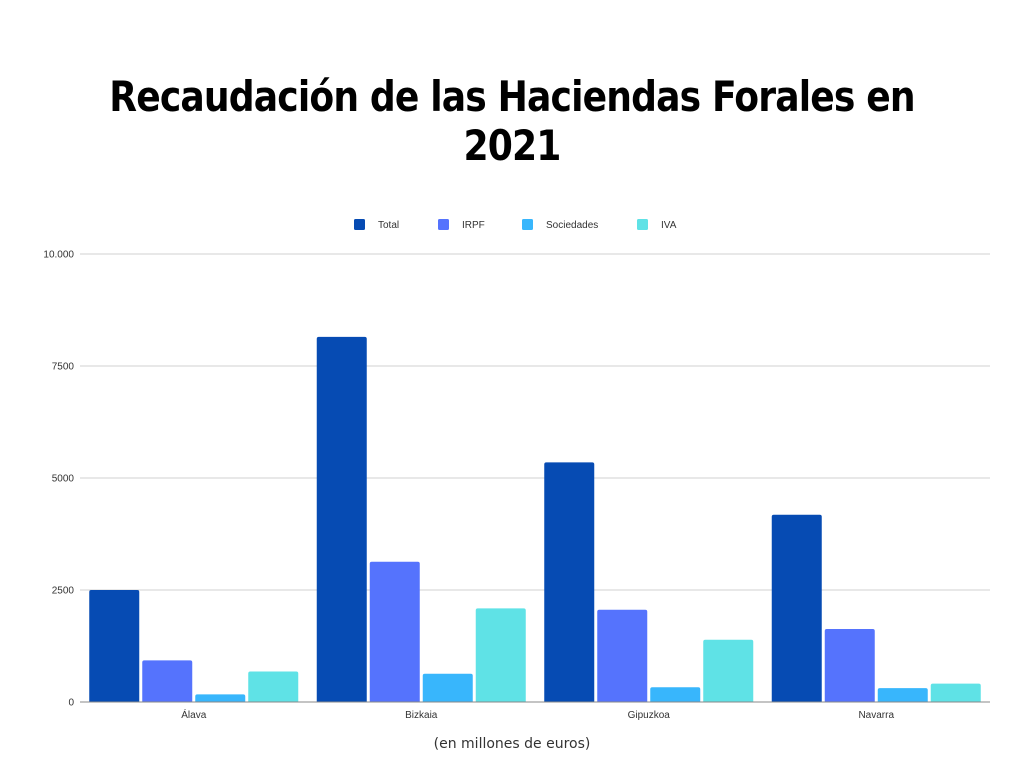 Image resolution: width=1024 pixels, height=768 pixels. I want to click on x-tick-label: Álava, so click(193, 714).